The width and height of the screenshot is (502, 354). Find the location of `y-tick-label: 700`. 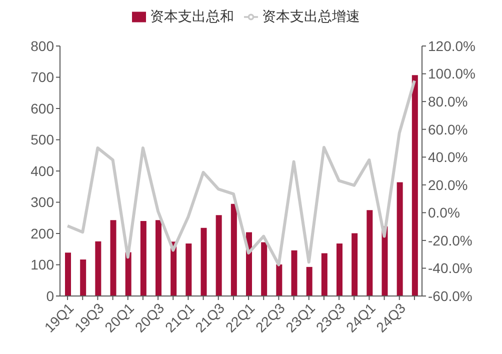

y-tick-label: 700 is located at coordinates (42, 77).